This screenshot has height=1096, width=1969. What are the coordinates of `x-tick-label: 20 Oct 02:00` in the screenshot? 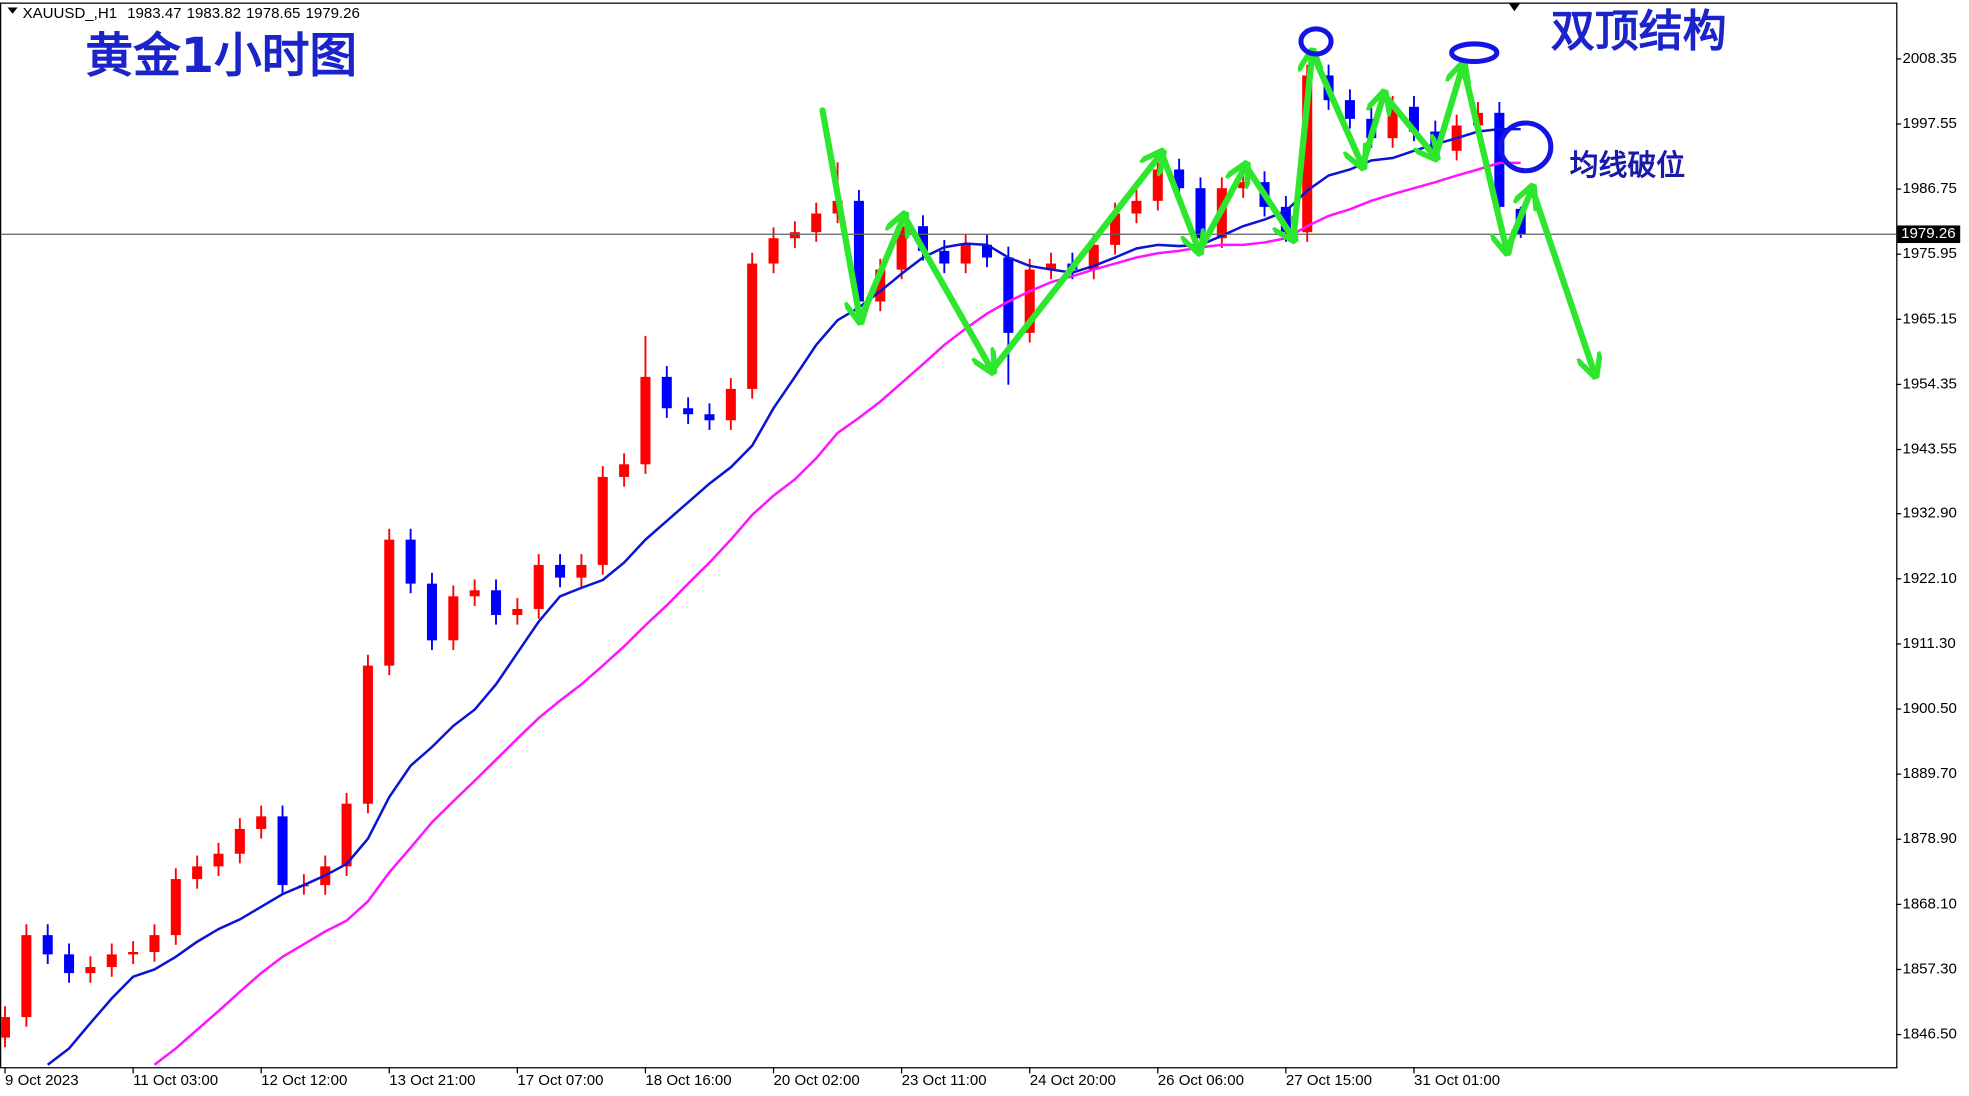 It's located at (817, 1080).